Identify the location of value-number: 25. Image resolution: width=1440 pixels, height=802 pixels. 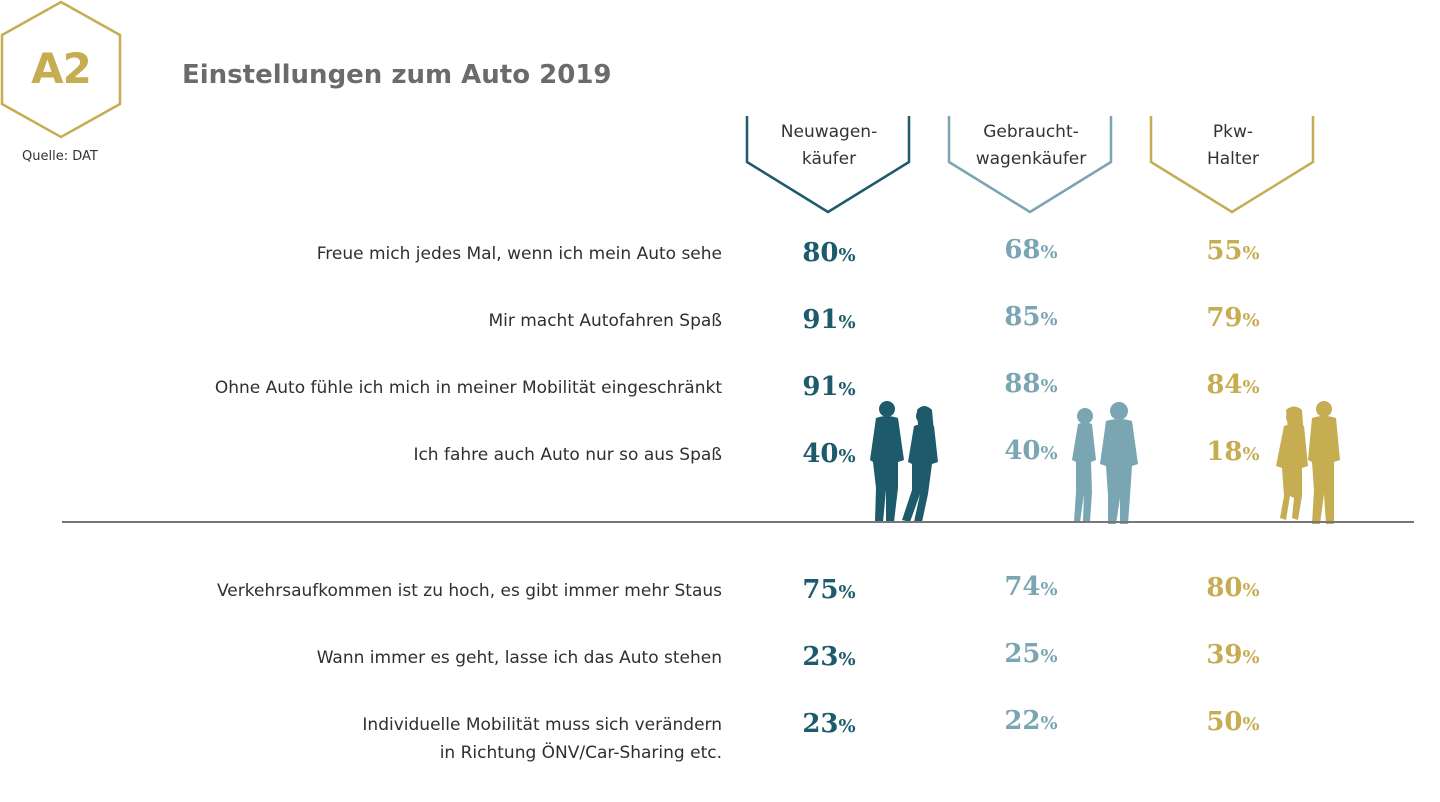
(1022, 654).